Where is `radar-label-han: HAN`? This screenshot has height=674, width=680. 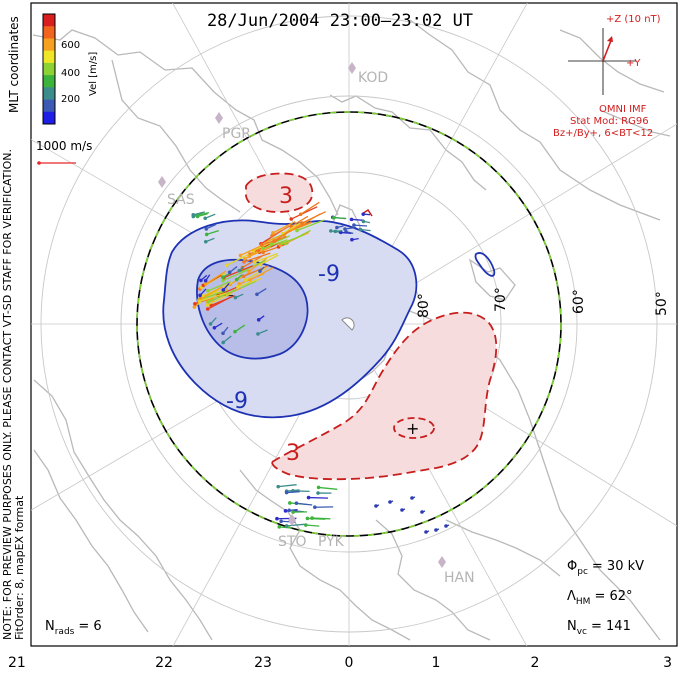 radar-label-han: HAN is located at coordinates (459, 578).